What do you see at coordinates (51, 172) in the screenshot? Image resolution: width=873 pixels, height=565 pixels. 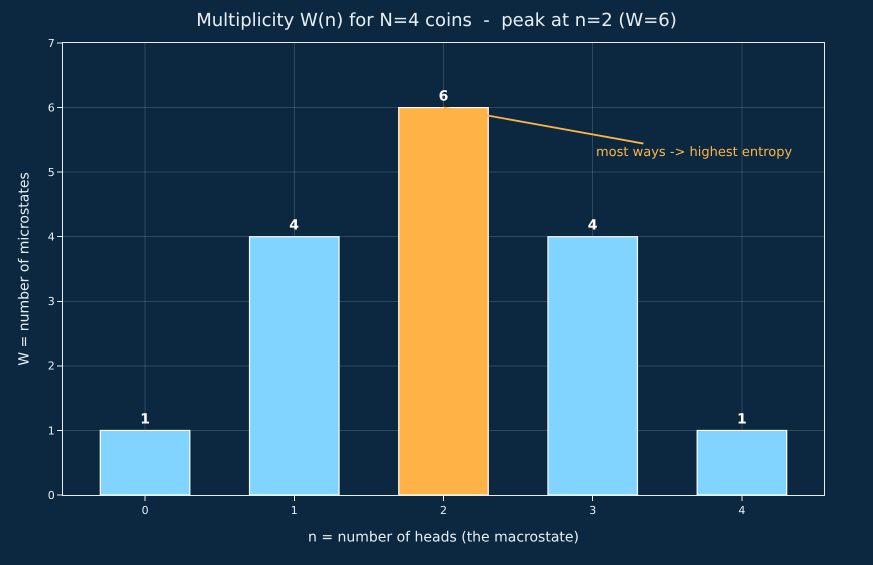 I see `y-tick-label: 5` at bounding box center [51, 172].